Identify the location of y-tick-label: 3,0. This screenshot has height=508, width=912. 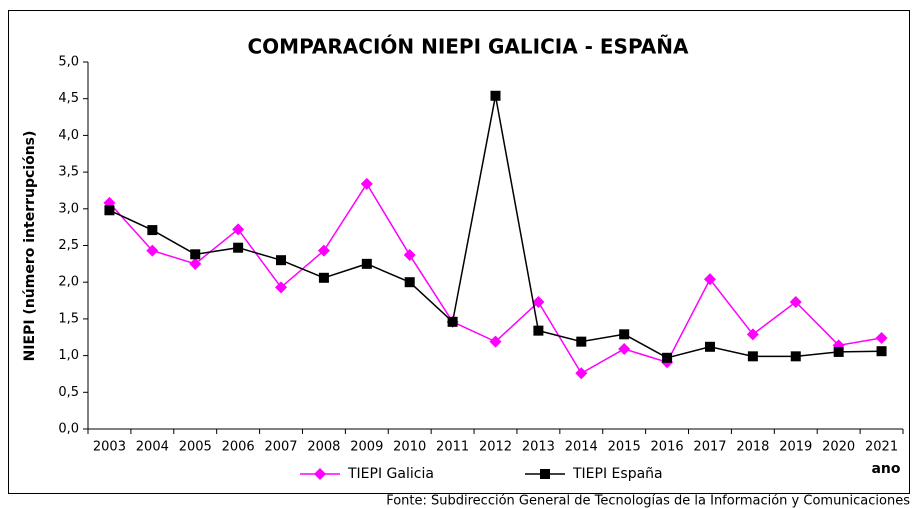
(68, 208).